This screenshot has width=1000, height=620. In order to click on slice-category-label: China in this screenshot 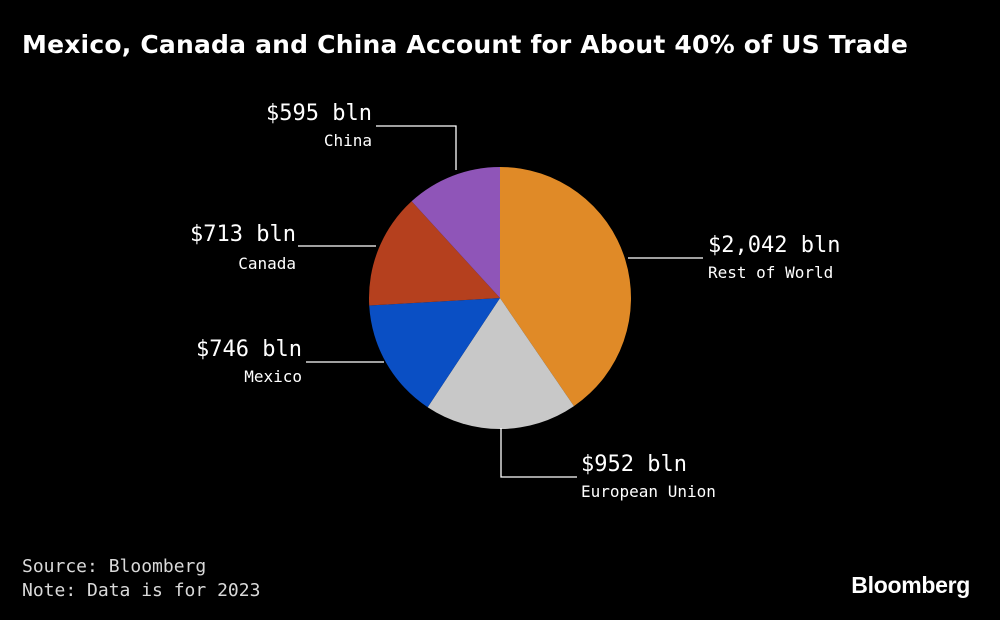, I will do `click(348, 140)`.